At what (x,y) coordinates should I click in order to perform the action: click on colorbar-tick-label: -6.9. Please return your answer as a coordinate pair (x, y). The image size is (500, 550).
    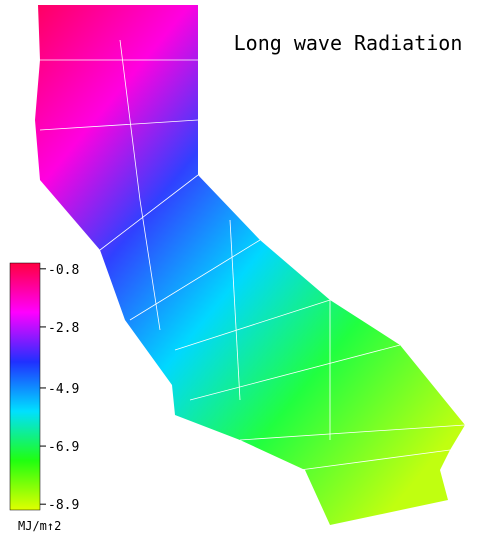
    Looking at the image, I should click on (63, 447).